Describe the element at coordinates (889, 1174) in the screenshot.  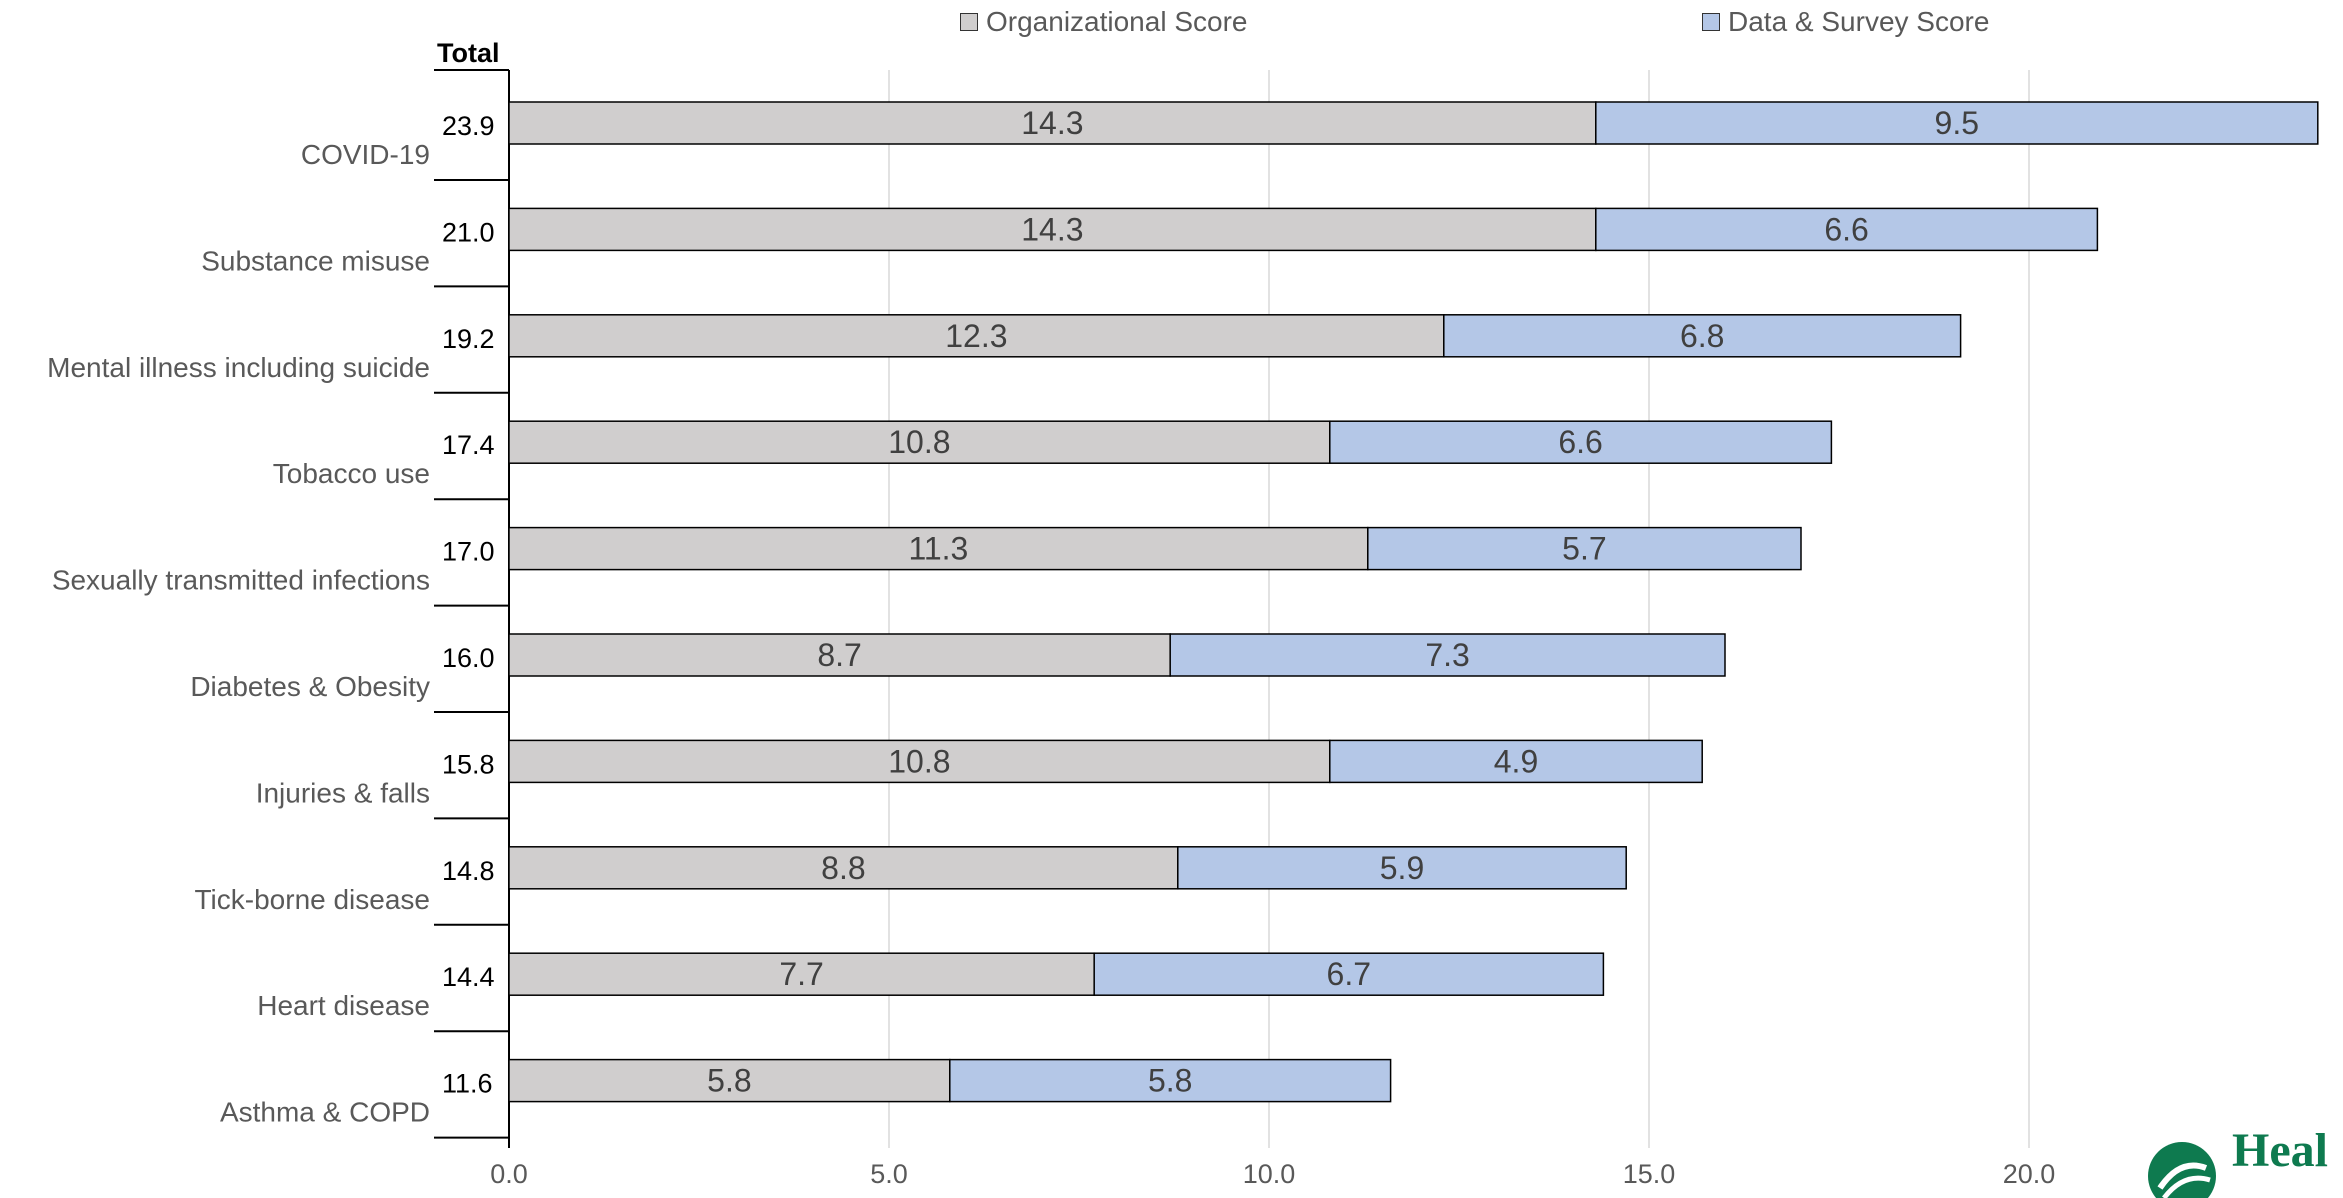
I see `x-tick-label: 5.0` at that location.